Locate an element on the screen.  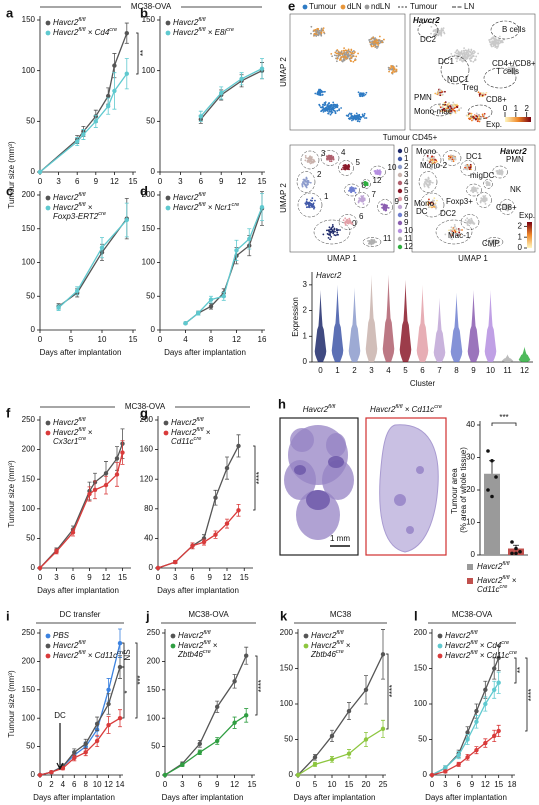
legend-label: Tumour is located at coordinates (323, 6).